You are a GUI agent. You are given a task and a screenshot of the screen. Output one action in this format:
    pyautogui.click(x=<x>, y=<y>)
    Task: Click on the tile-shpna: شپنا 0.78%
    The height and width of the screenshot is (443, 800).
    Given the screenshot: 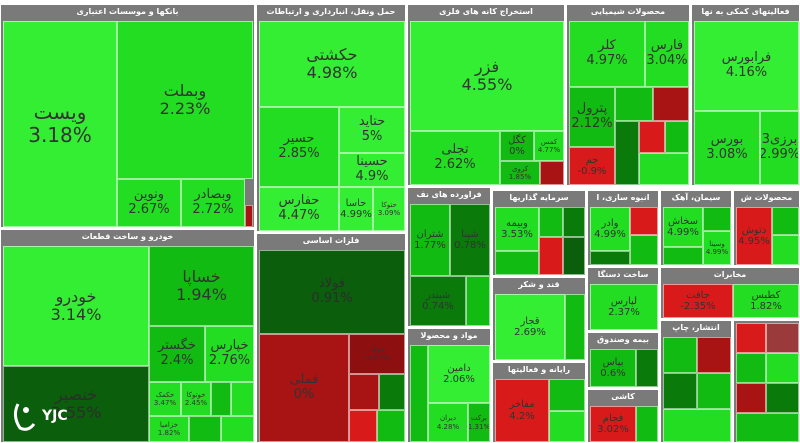 What is the action you would take?
    pyautogui.click(x=470, y=240)
    